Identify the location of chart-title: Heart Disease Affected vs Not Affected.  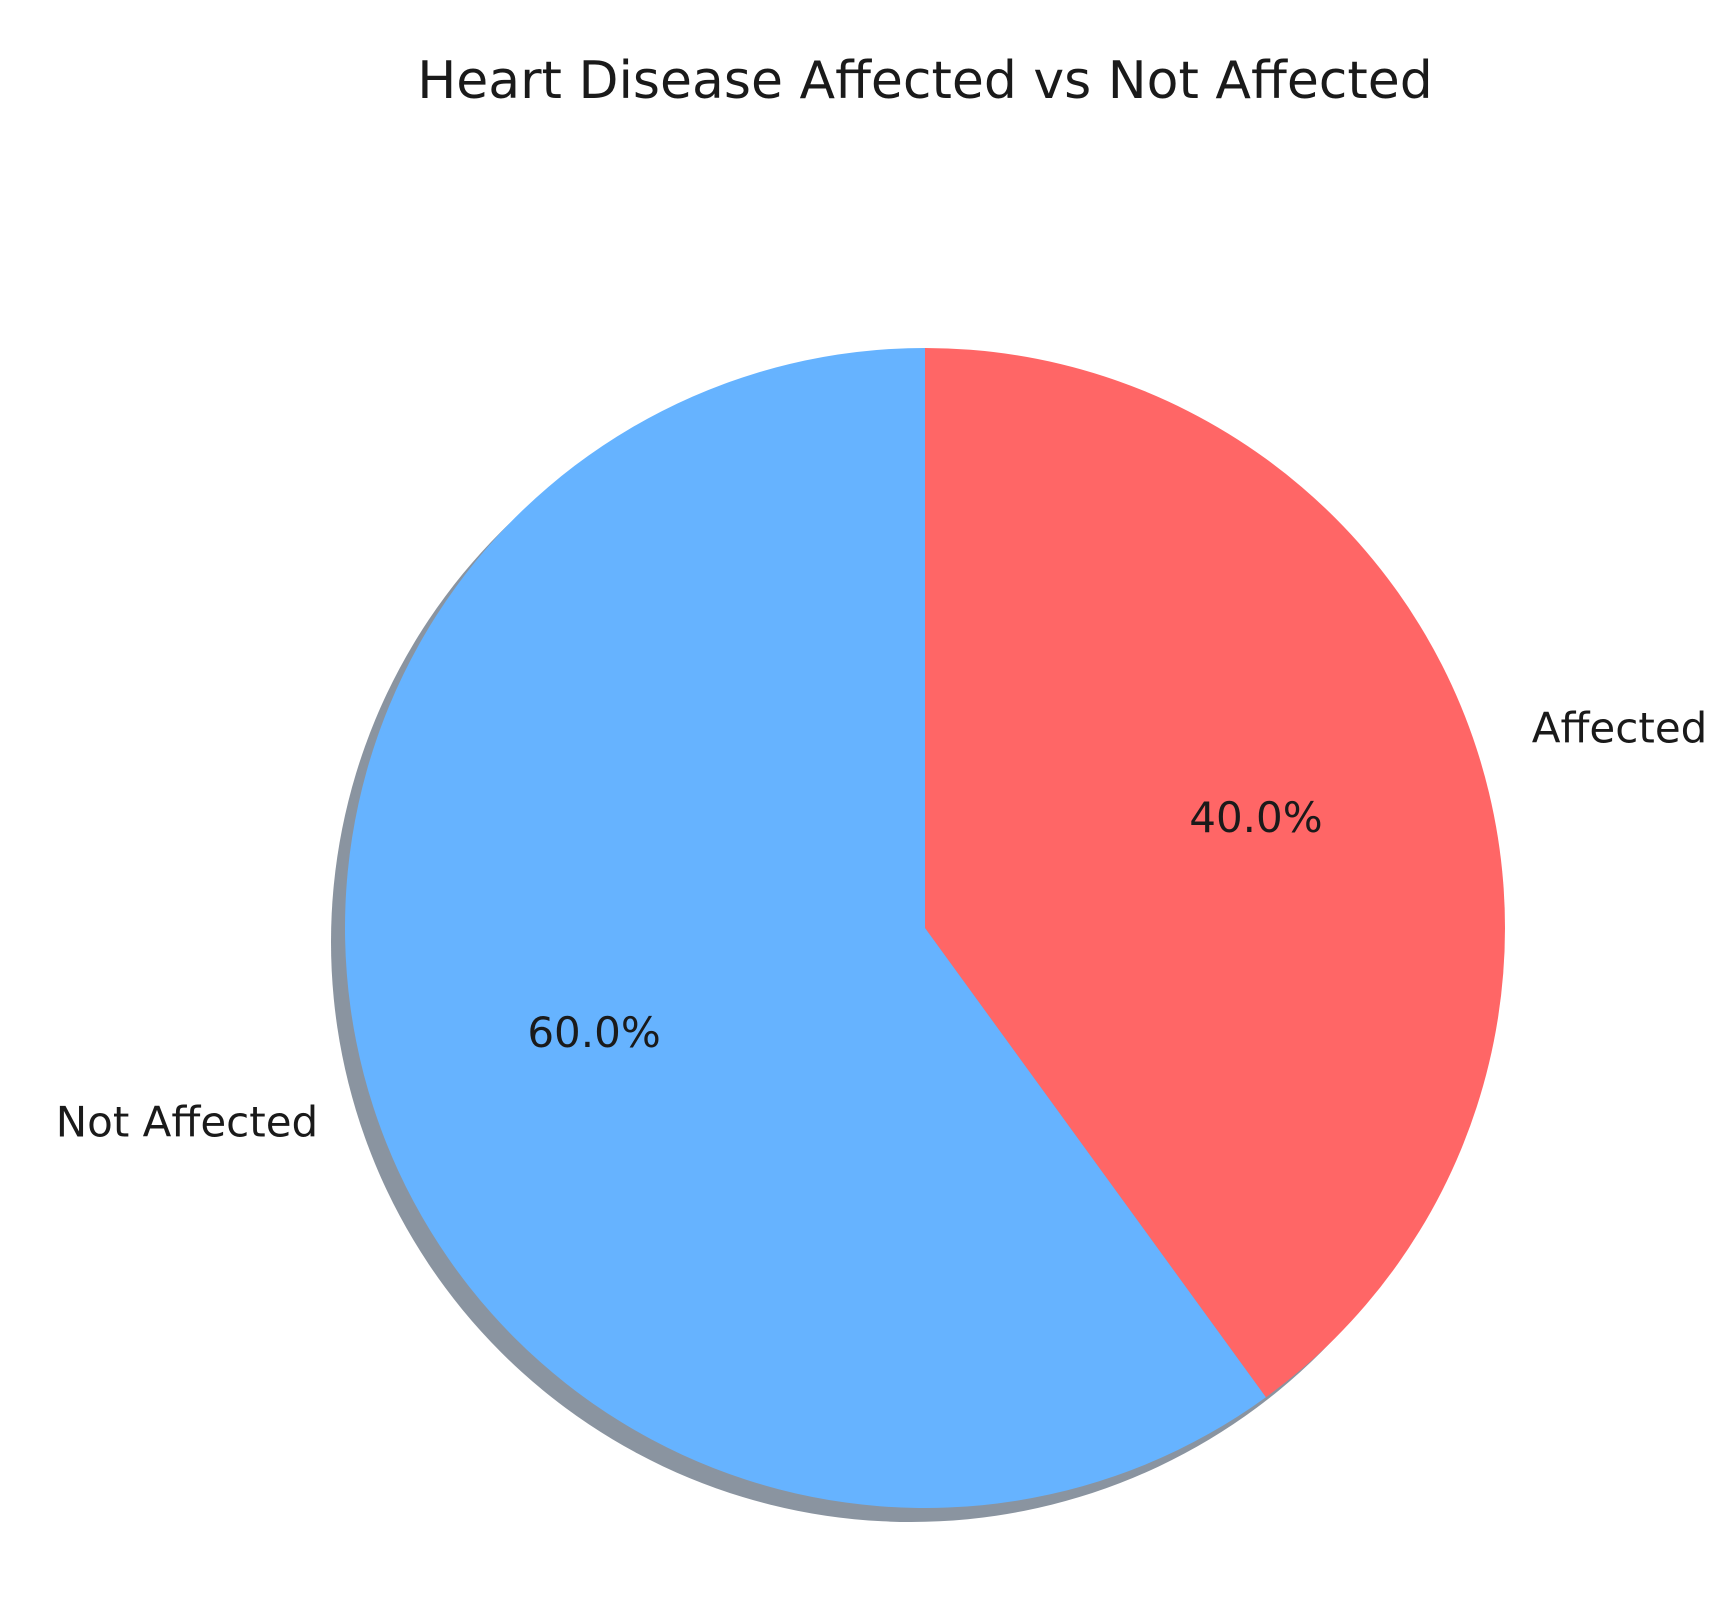
(925, 81).